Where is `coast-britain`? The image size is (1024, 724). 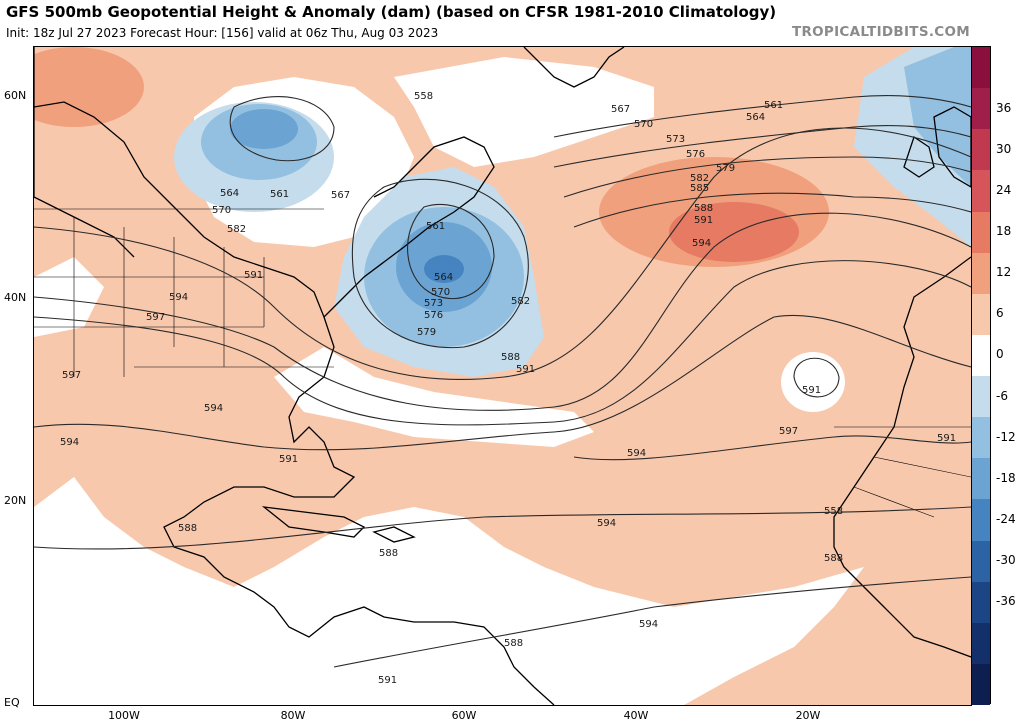
coast-britain is located at coordinates (952, 147).